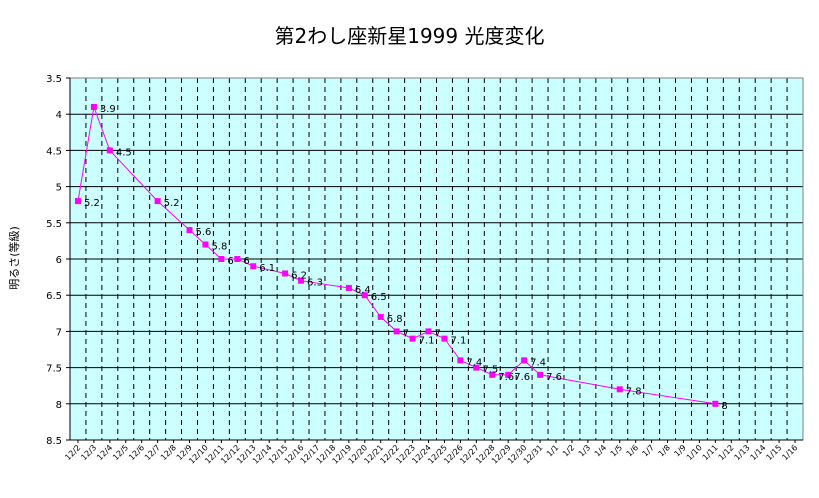 This screenshot has height=498, width=819. What do you see at coordinates (552, 450) in the screenshot?
I see `x-tick-label: 1/1` at bounding box center [552, 450].